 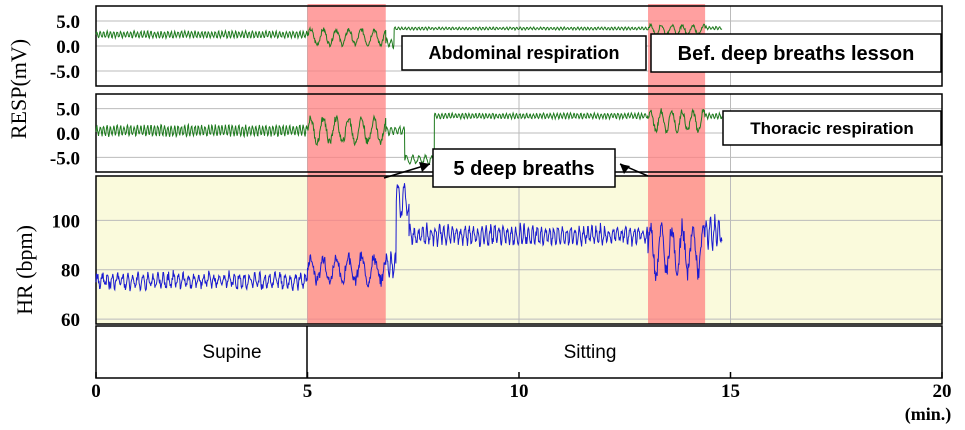 I want to click on annotation-bef-deep-text: Bef. deep breaths lesson, so click(x=796, y=54).